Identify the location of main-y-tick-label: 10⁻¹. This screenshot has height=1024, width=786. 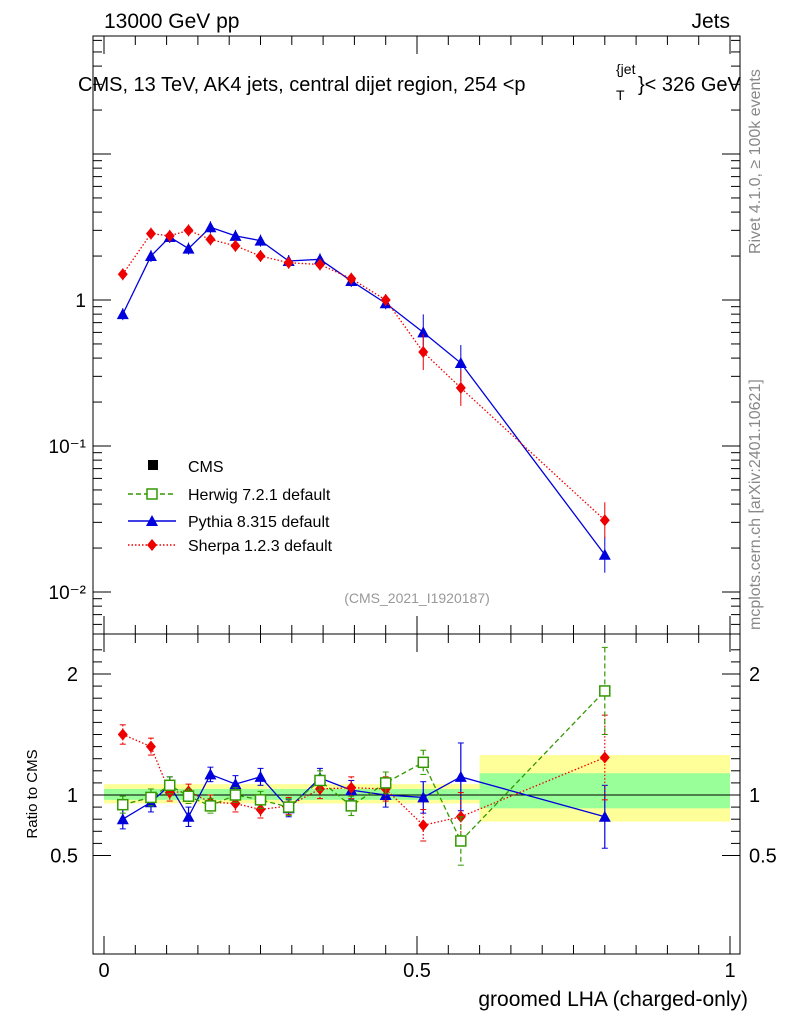
(68, 447).